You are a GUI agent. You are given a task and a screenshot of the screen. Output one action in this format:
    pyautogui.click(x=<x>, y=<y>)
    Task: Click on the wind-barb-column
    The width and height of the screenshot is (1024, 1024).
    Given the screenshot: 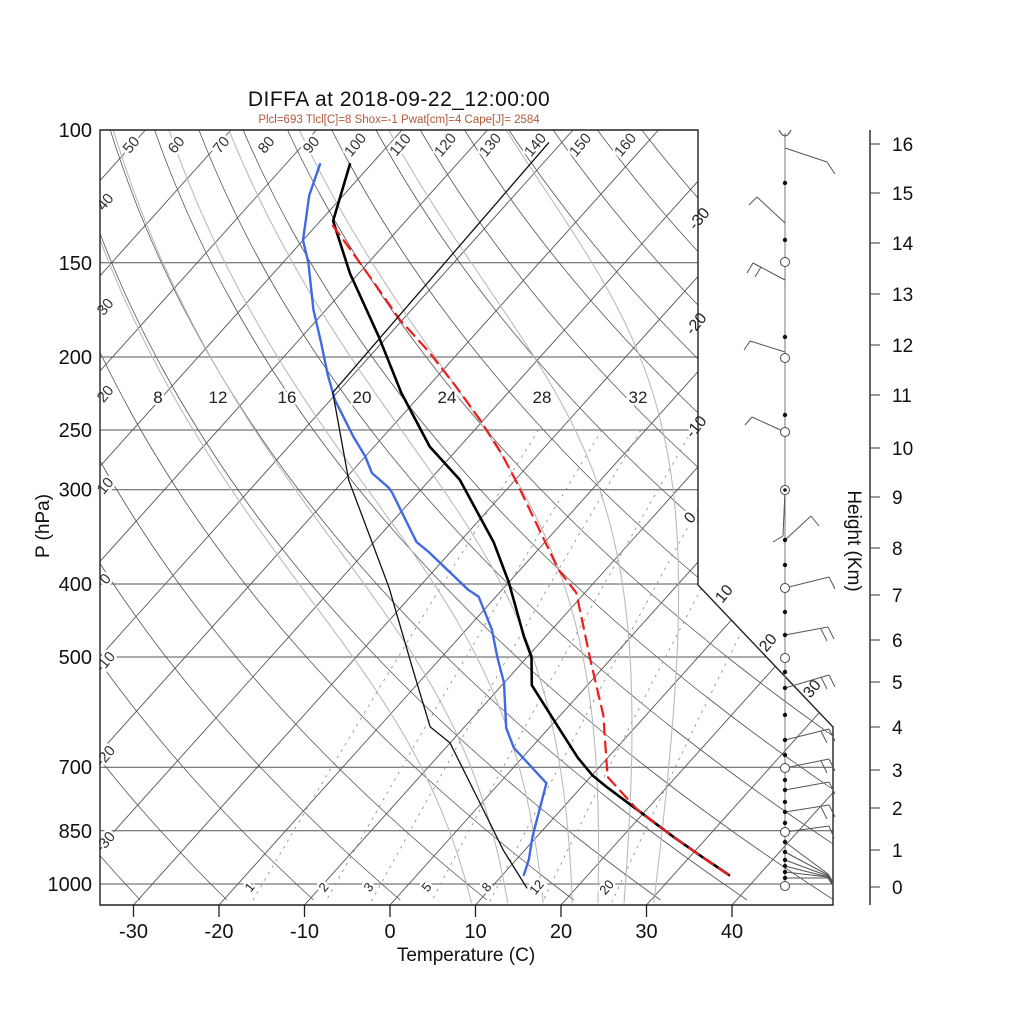 What is the action you would take?
    pyautogui.click(x=789, y=510)
    